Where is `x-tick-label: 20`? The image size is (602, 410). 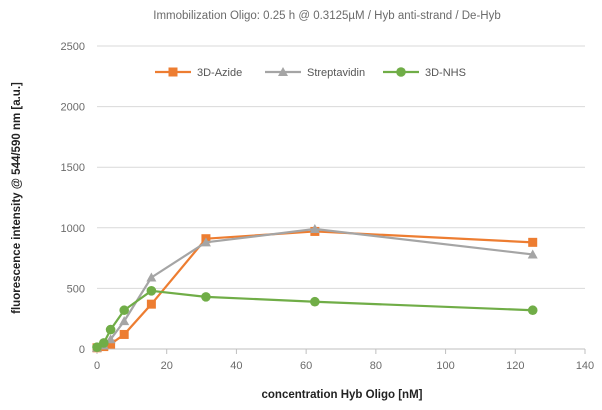
x-tick-label: 20 is located at coordinates (167, 366).